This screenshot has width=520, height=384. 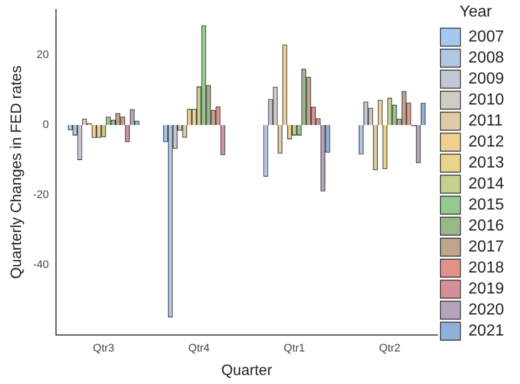 I want to click on y-tick-label: -40, so click(x=40, y=264).